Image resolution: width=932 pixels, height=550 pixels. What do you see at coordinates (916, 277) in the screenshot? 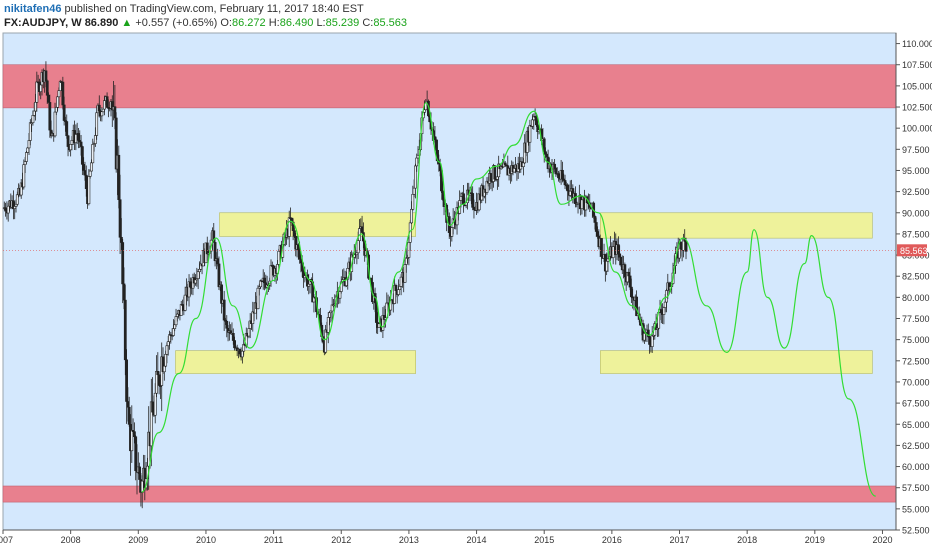
I see `y-tick-label: 82.500` at bounding box center [916, 277].